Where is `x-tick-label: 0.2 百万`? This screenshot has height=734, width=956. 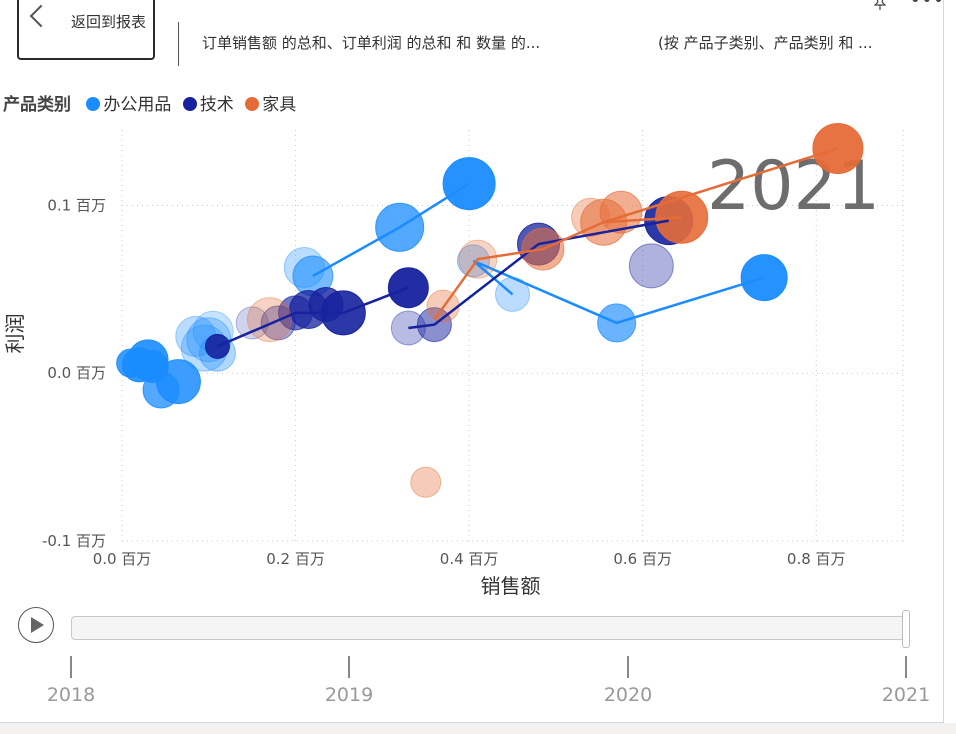 x-tick-label: 0.2 百万 is located at coordinates (295, 559).